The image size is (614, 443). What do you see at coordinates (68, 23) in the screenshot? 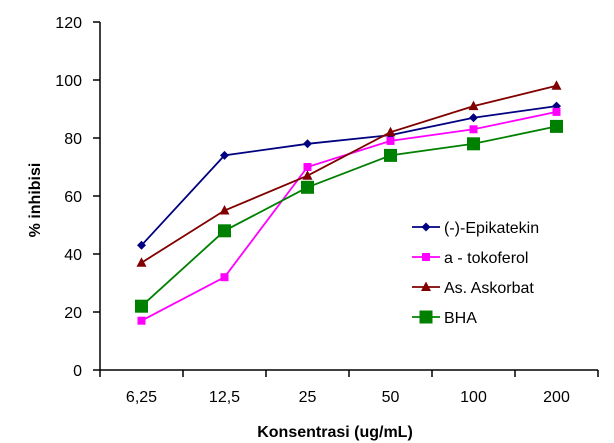
I see `y-tick-label: 120` at bounding box center [68, 23].